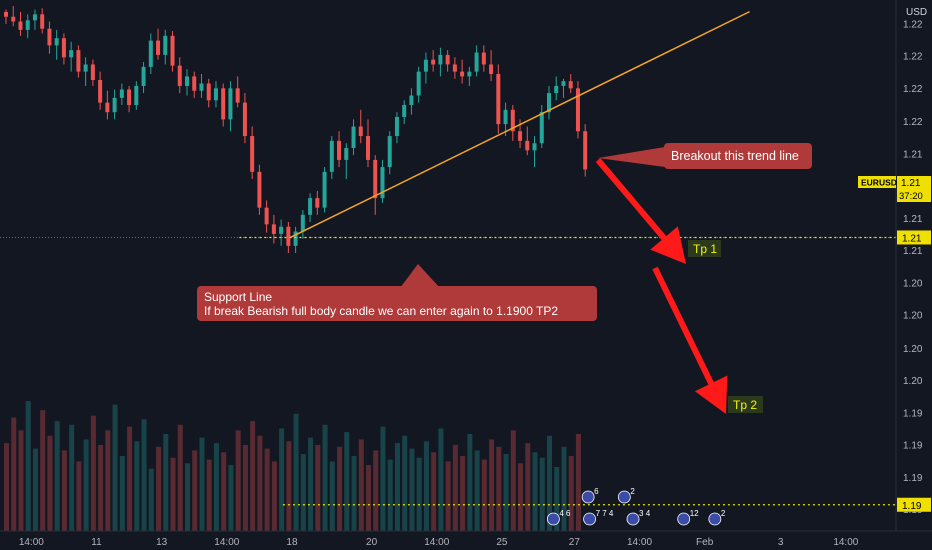 The width and height of the screenshot is (932, 550). Describe the element at coordinates (596, 491) in the screenshot. I see `event-marker-count: 6` at that location.